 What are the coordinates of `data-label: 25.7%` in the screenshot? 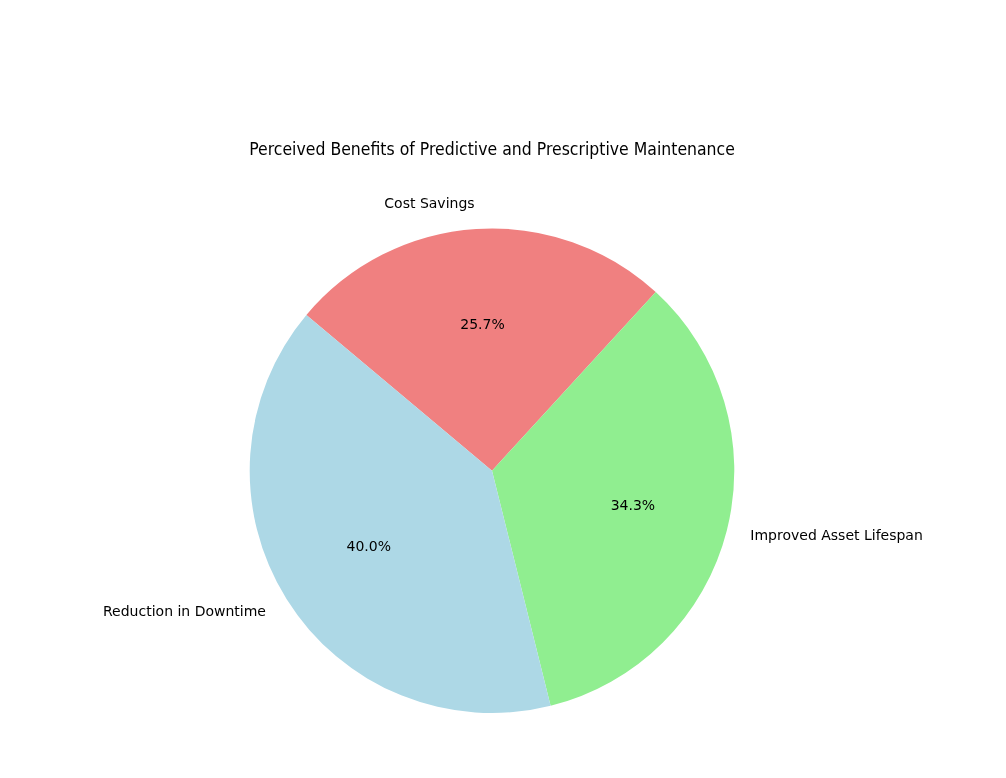 It's located at (482, 324).